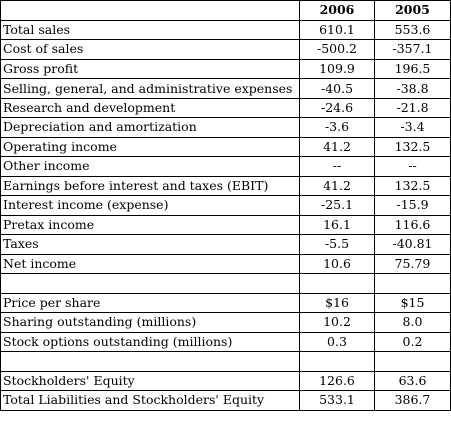 Image resolution: width=451 pixels, height=428 pixels. I want to click on value-2005: 116.6, so click(412, 224).